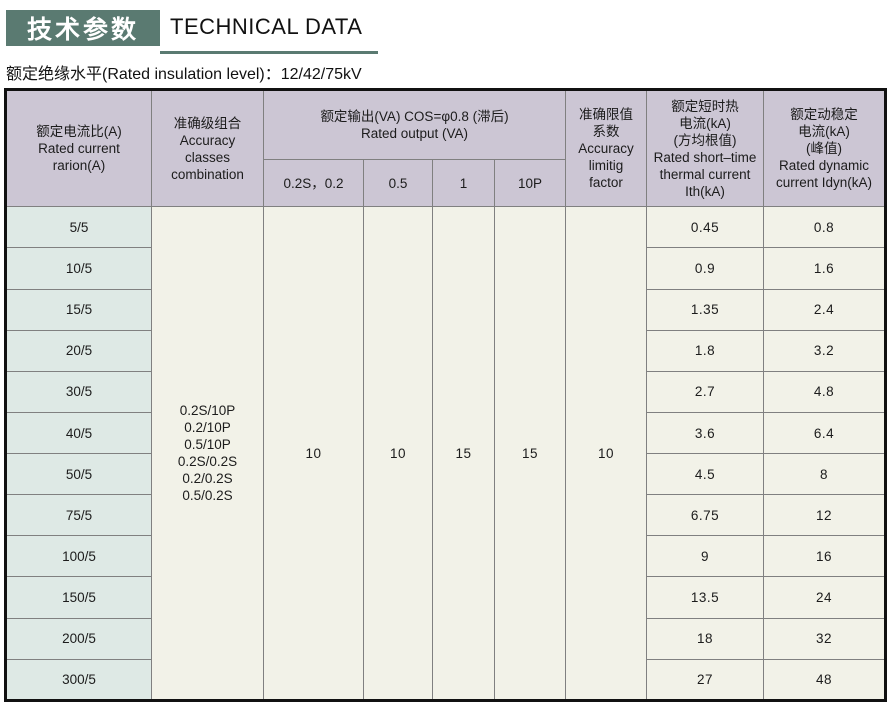 The height and width of the screenshot is (708, 890). Describe the element at coordinates (825, 597) in the screenshot. I see `dynamic-value: 24` at that location.